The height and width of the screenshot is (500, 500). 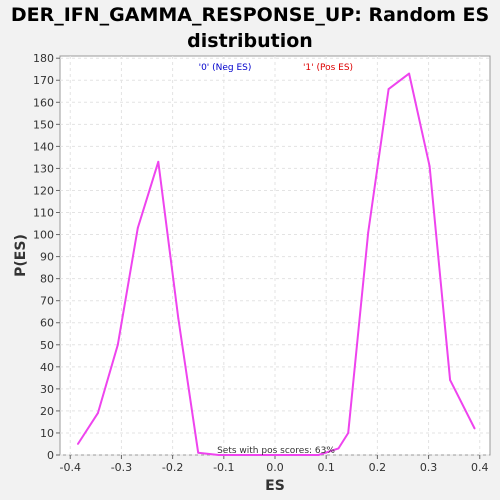 I want to click on y-tick-label: 110, so click(x=43, y=213).